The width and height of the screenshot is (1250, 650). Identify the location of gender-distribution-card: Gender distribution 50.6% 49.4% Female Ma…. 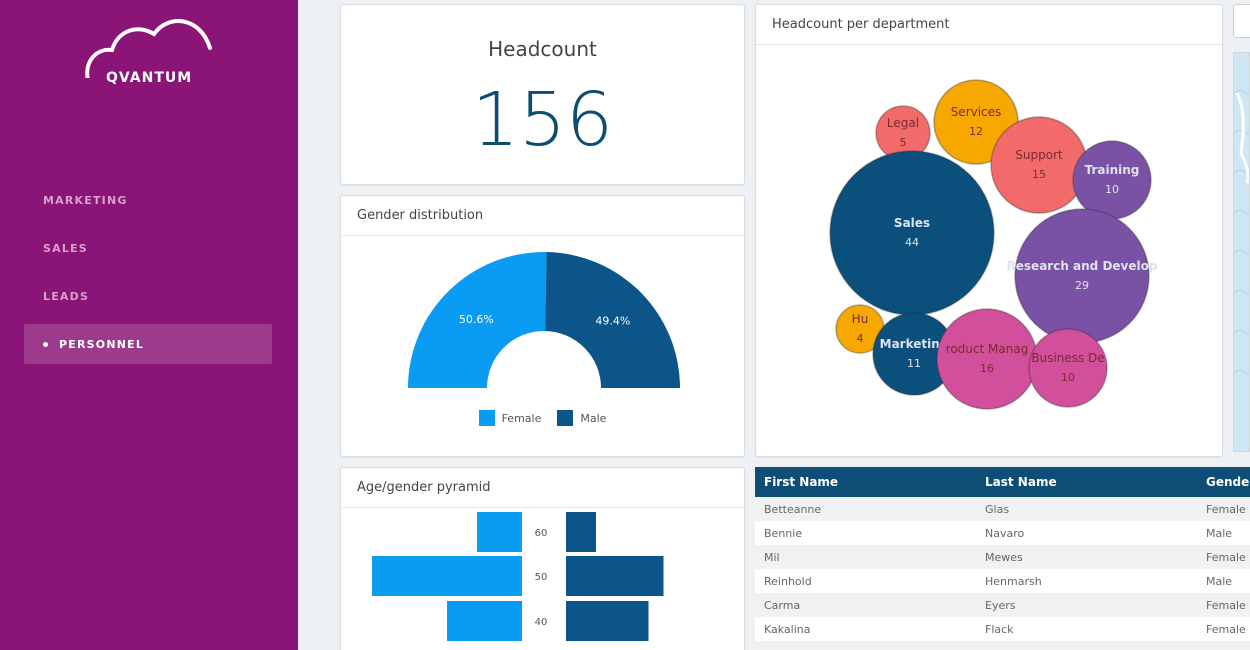
(542, 326).